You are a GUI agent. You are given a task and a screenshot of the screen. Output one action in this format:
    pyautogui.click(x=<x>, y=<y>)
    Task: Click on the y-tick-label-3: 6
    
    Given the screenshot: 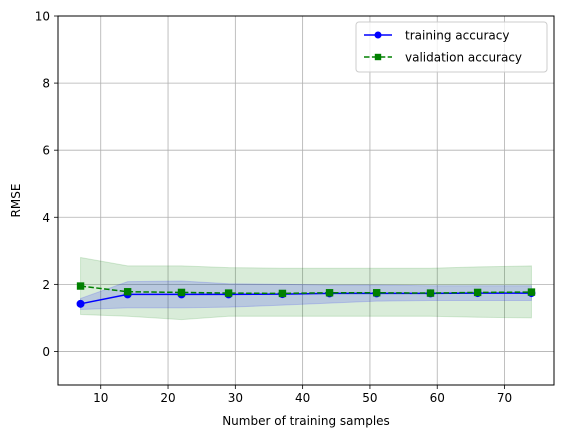 What is the action you would take?
    pyautogui.click(x=46, y=151)
    